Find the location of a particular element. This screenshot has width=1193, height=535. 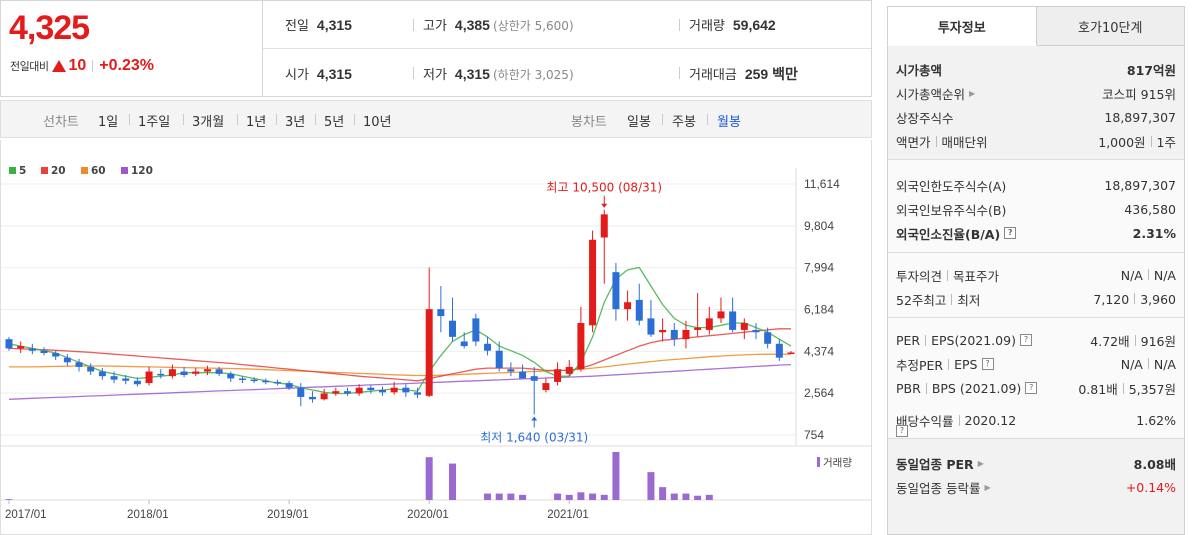

ma120-line is located at coordinates (400, 381).